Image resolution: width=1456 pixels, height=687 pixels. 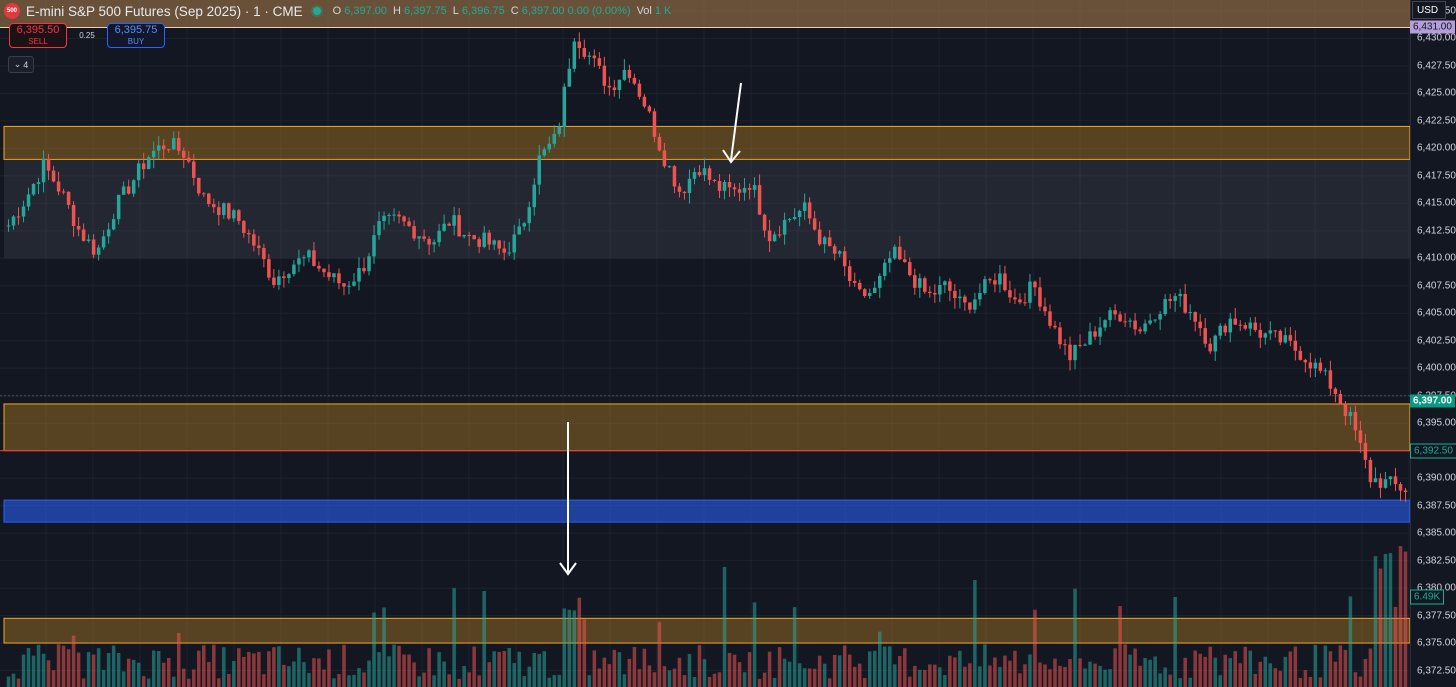 I want to click on market-status-icon, so click(x=316, y=11).